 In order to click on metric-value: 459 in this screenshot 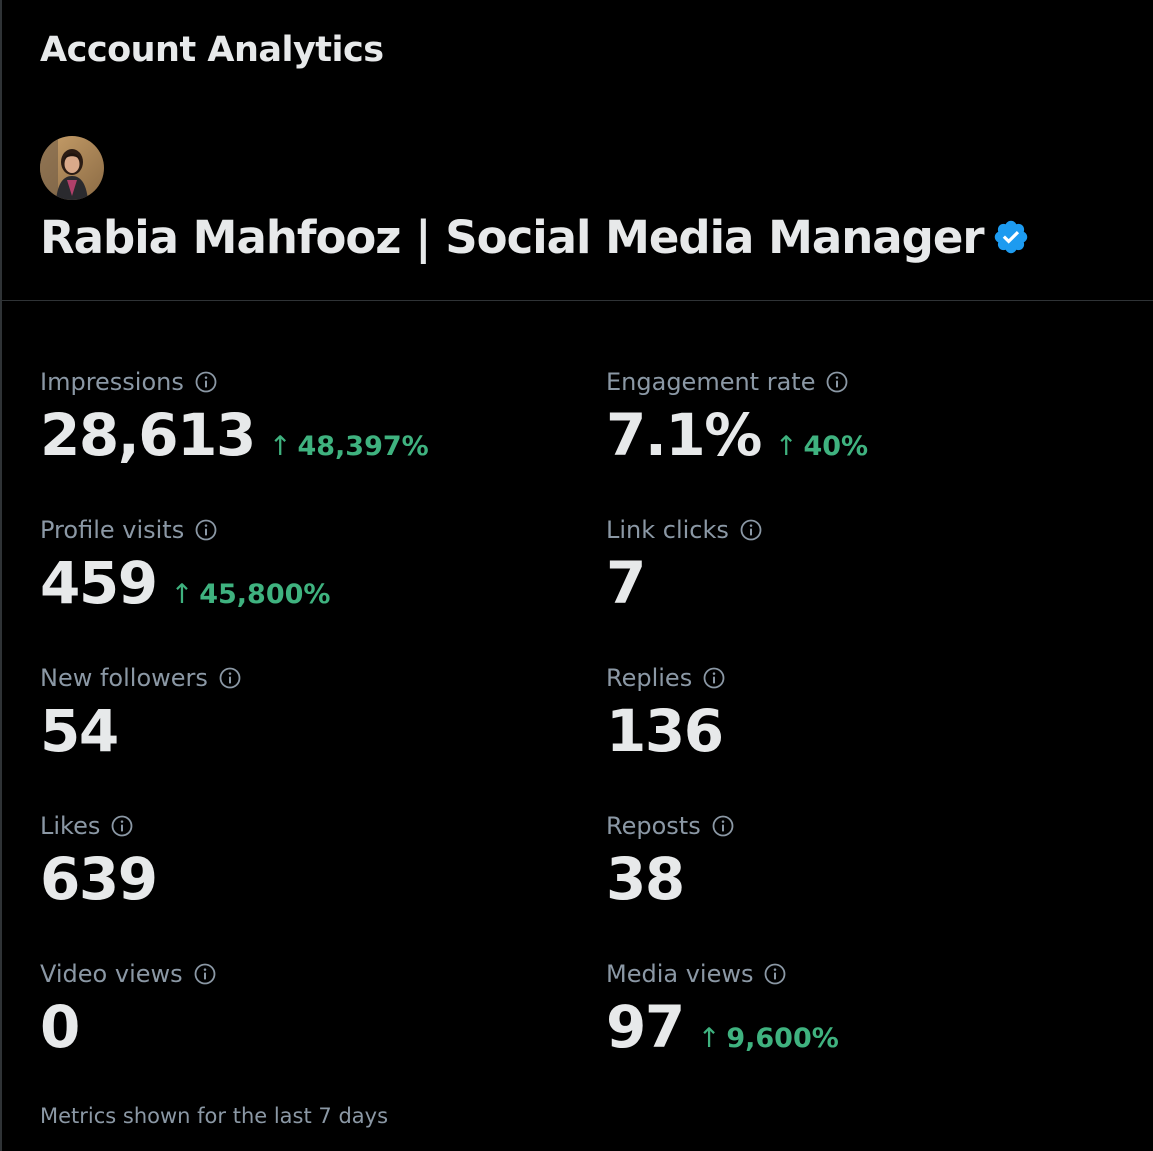, I will do `click(99, 583)`.